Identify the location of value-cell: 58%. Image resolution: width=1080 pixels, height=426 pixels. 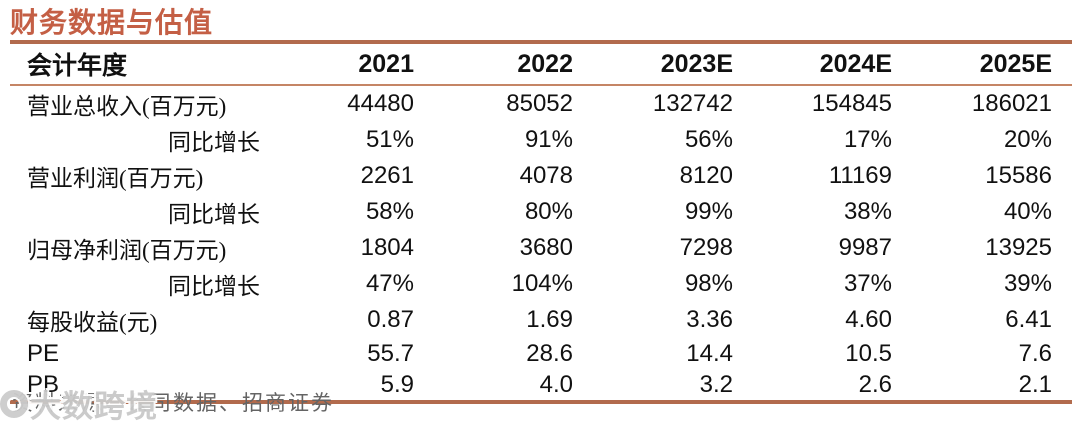
(389, 211).